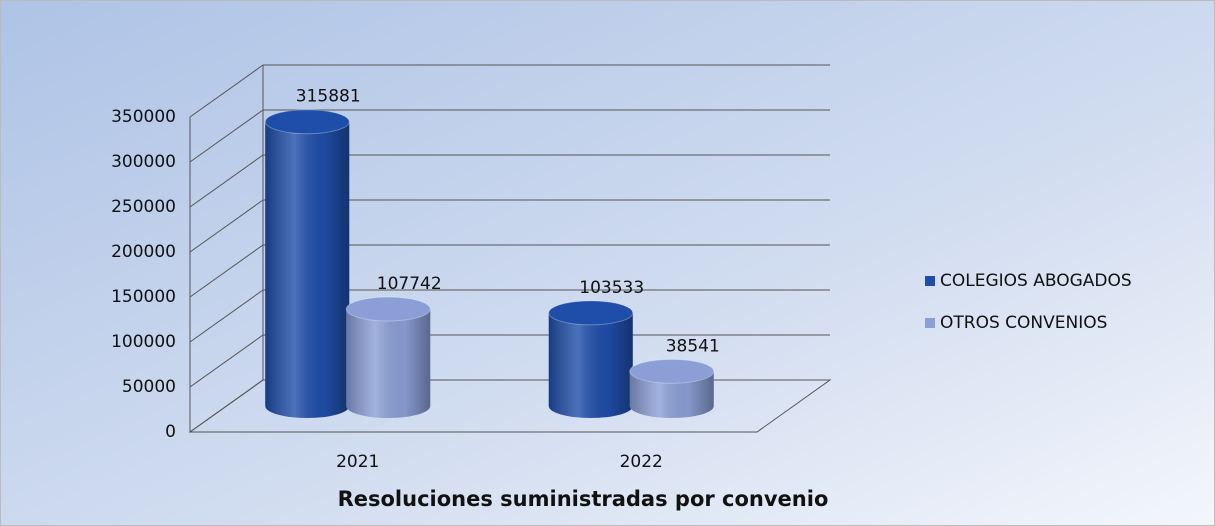 This screenshot has width=1215, height=526. I want to click on data-label: 38541, so click(693, 346).